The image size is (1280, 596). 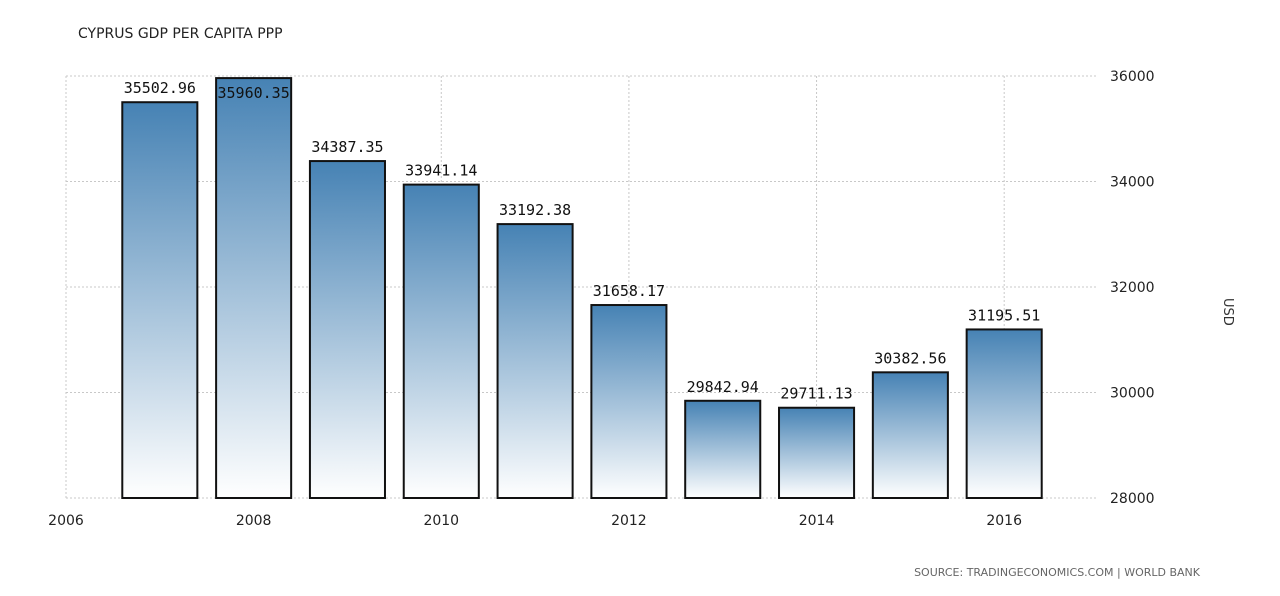 What do you see at coordinates (66, 521) in the screenshot?
I see `x-tick-label: 2006` at bounding box center [66, 521].